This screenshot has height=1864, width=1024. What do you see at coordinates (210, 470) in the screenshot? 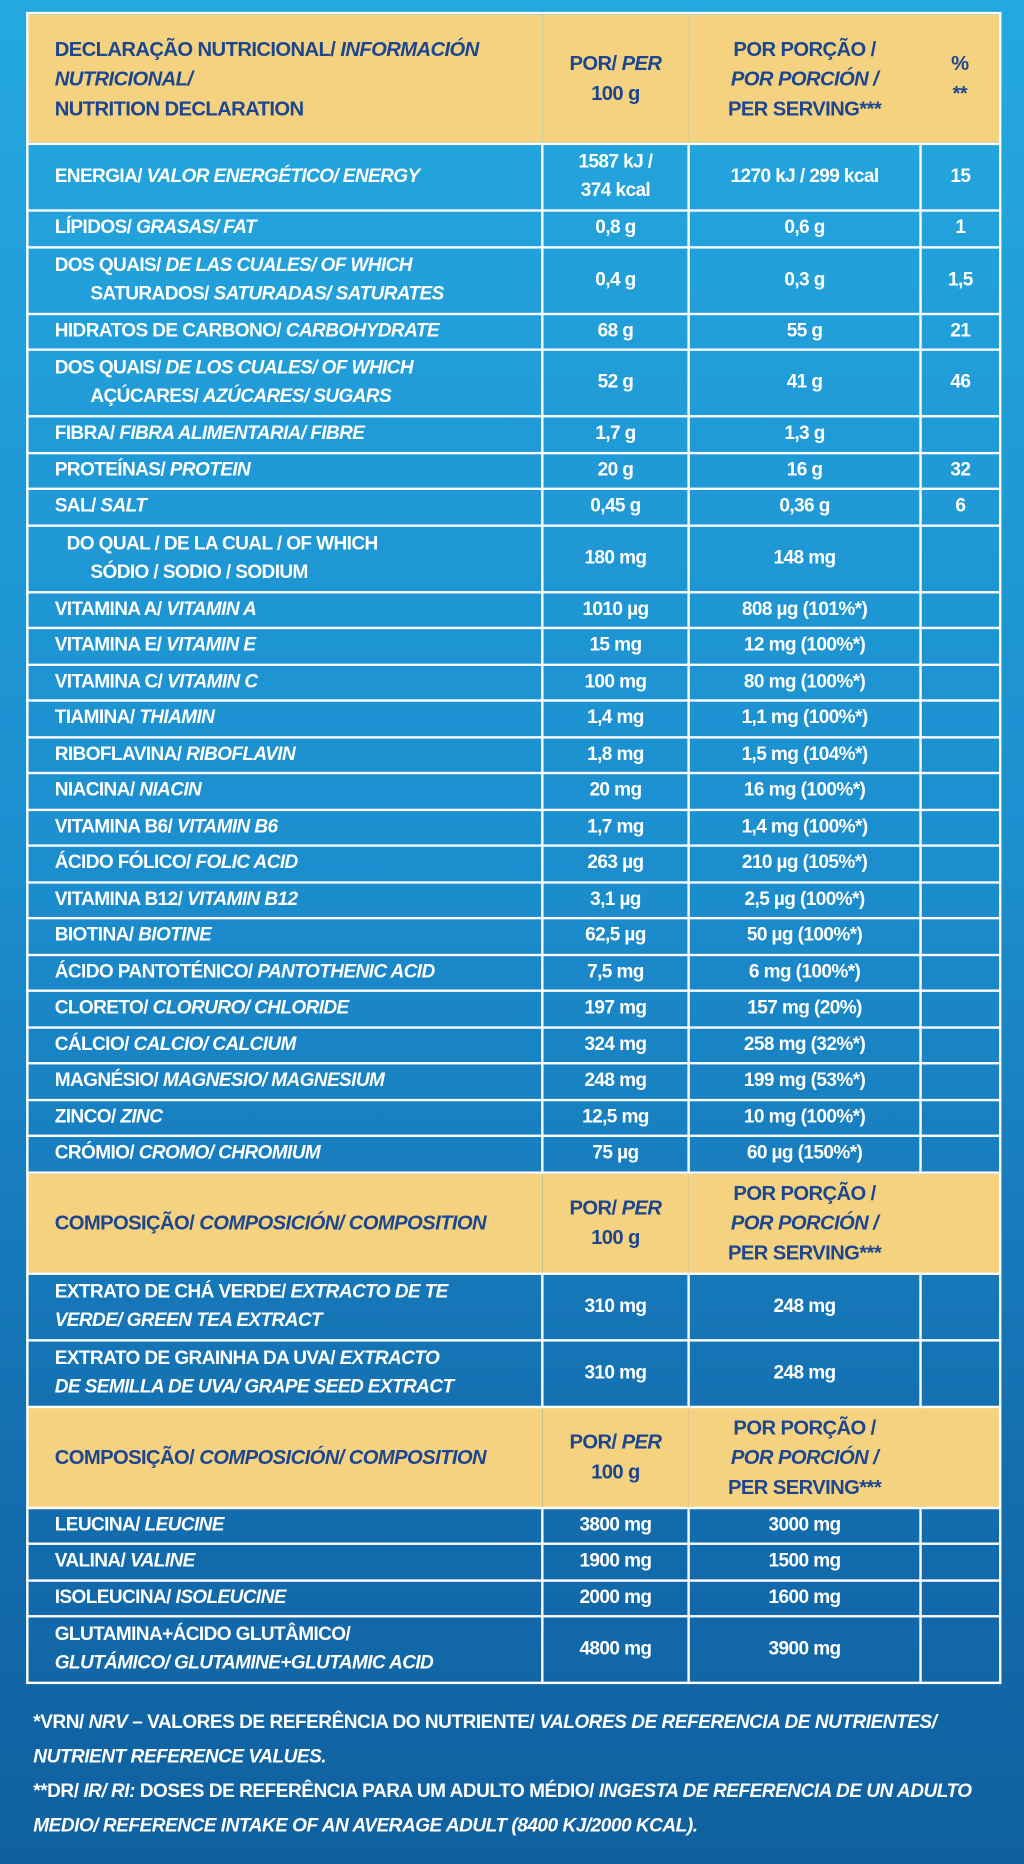
I see `text: PROTEIN` at bounding box center [210, 470].